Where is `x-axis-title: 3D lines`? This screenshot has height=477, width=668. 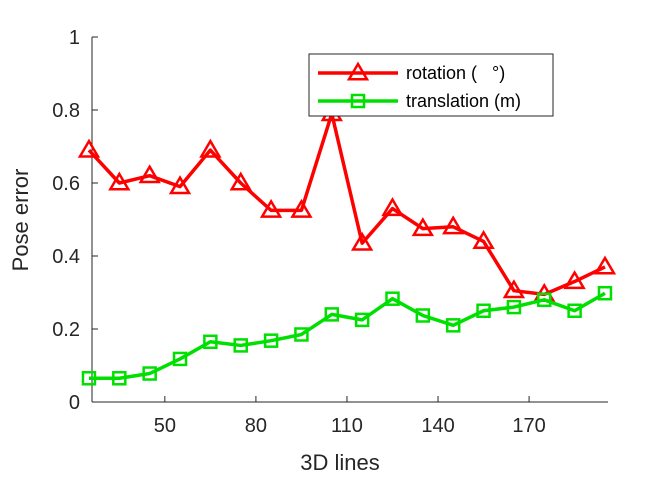 x-axis-title: 3D lines is located at coordinates (339, 462).